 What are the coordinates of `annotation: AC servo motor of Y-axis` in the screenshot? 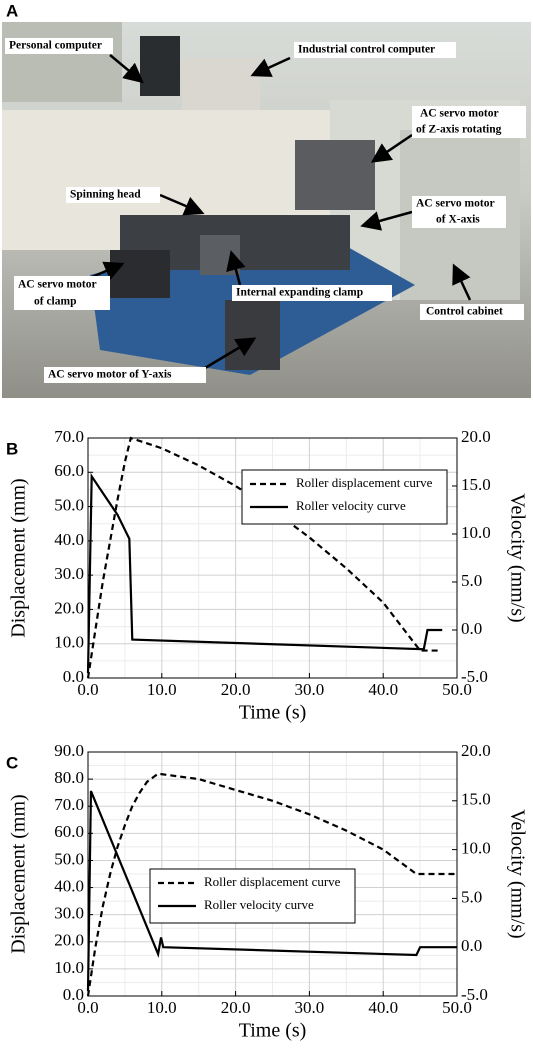 It's located at (110, 375).